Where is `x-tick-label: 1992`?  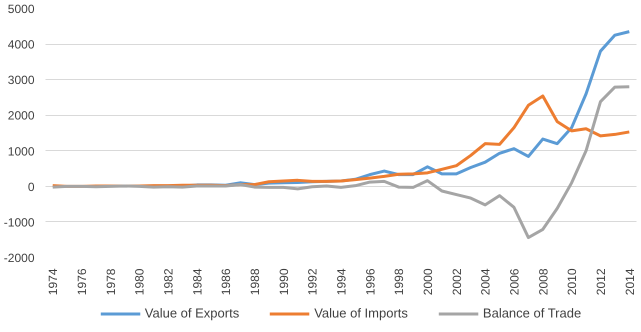
x-tick-label: 1992 is located at coordinates (313, 282).